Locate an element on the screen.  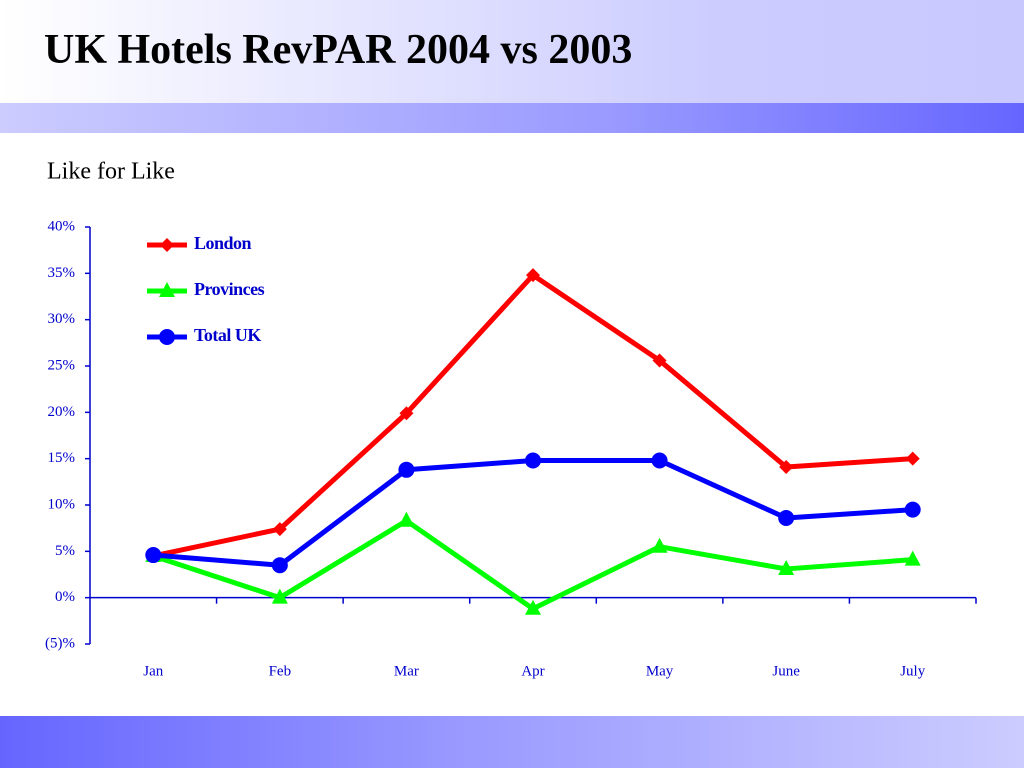
y-tick-label: 20% is located at coordinates (62, 412).